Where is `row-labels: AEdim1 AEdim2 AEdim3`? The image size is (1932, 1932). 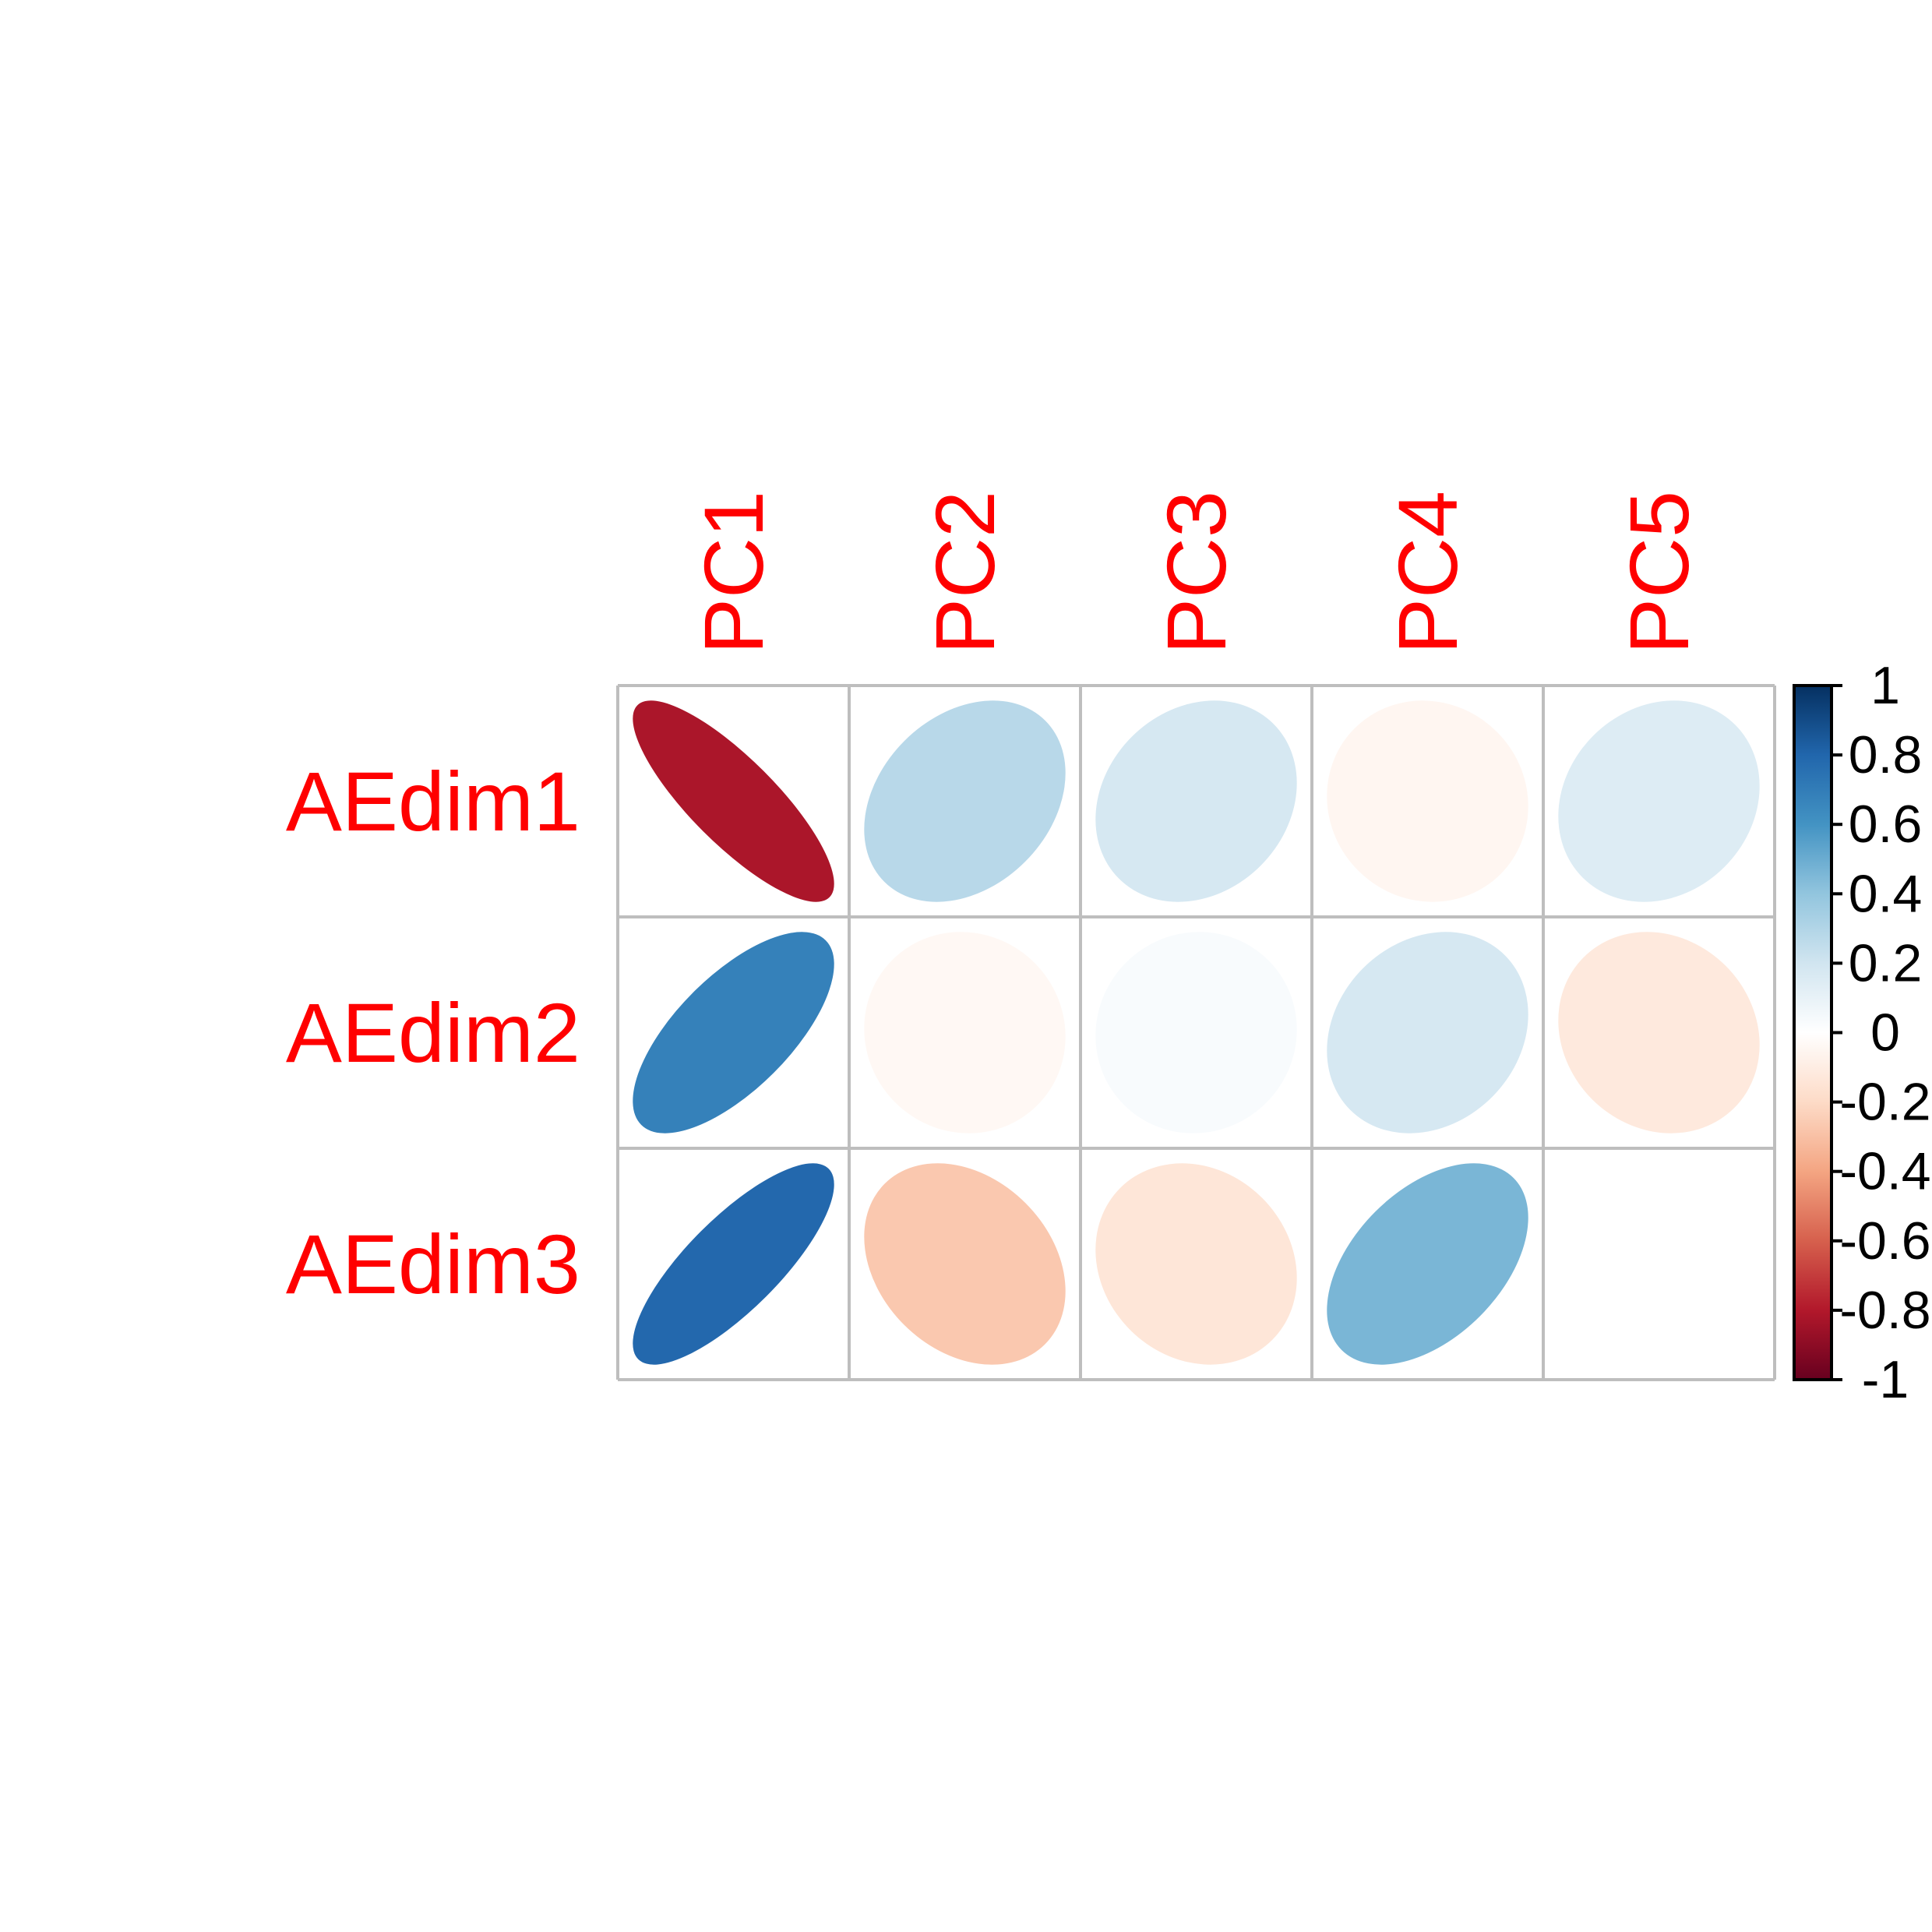
row-labels: AEdim1 AEdim2 AEdim3 is located at coordinates (433, 1032).